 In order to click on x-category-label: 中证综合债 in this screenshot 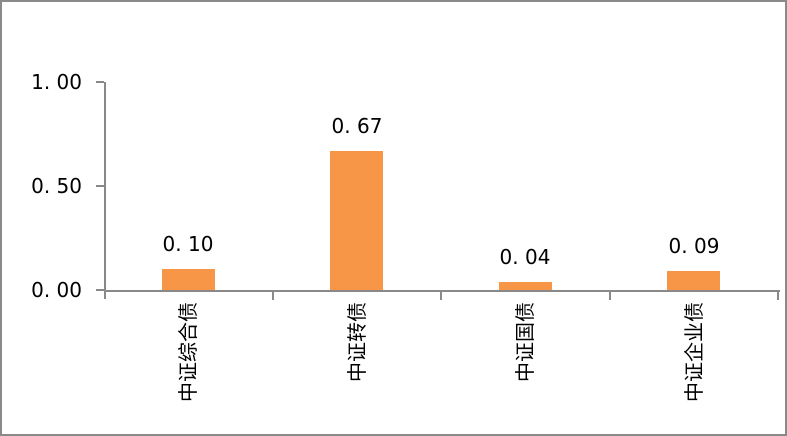, I will do `click(188, 352)`.